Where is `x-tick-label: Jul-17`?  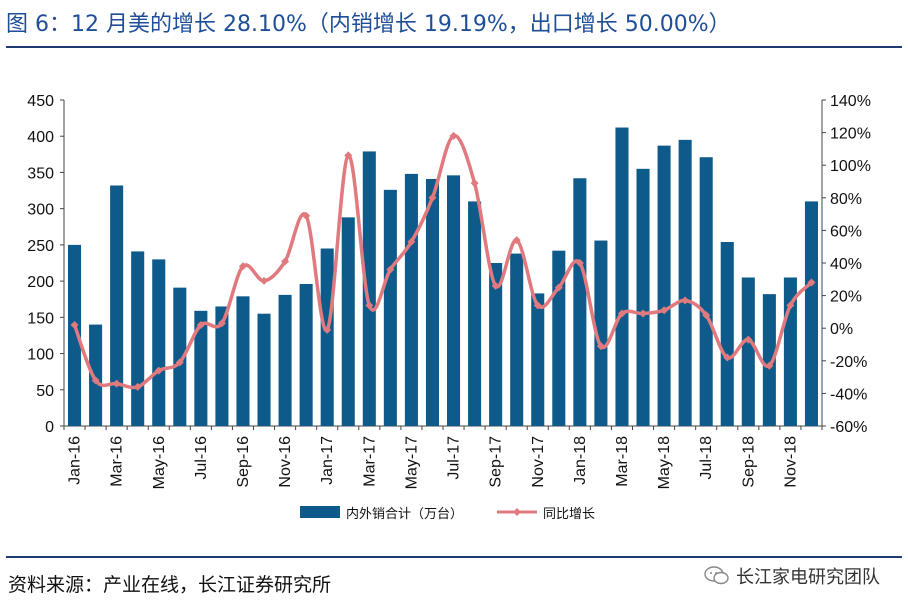 x-tick-label: Jul-17 is located at coordinates (454, 458).